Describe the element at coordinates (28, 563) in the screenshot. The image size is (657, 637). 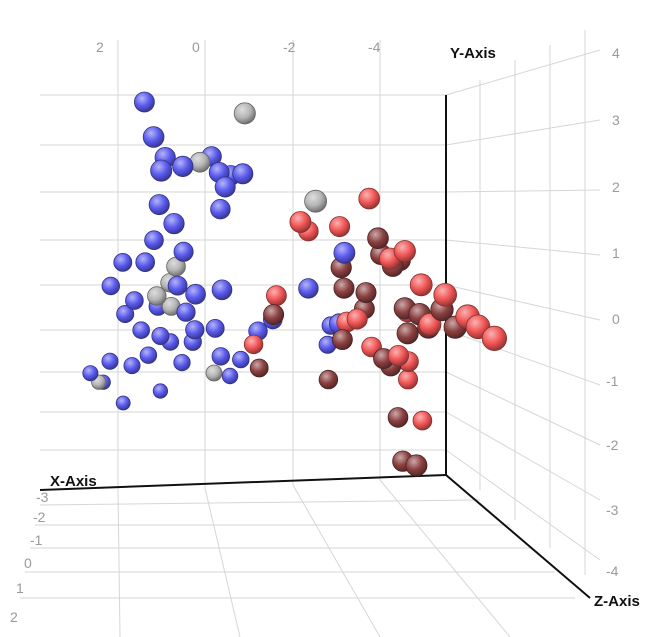
I see `z-tick-label: 0` at that location.